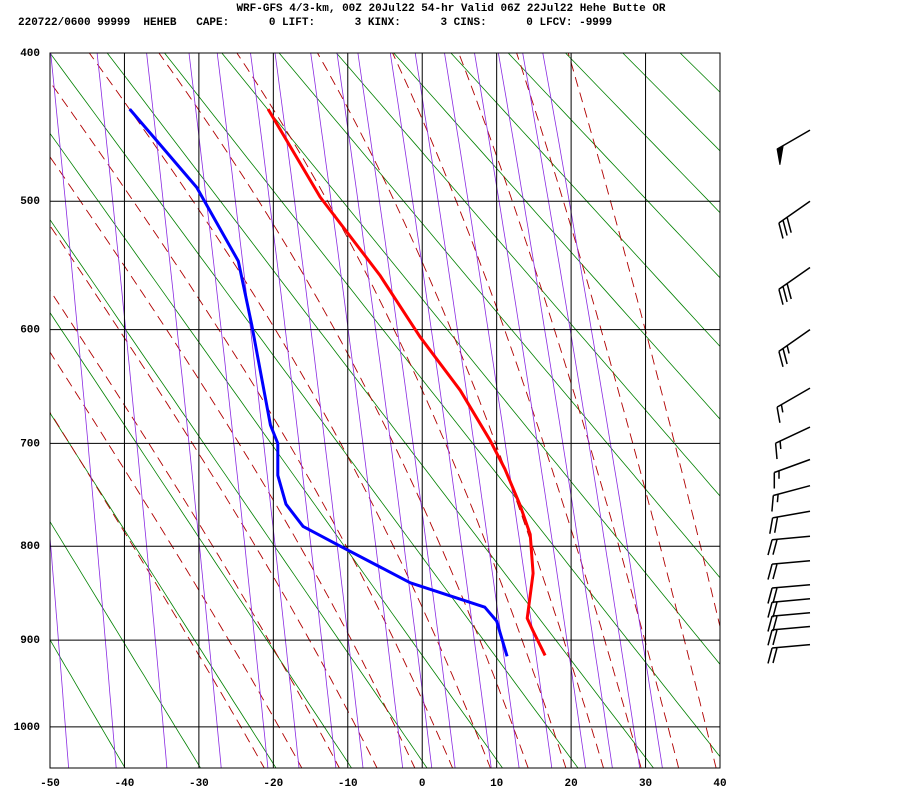 This screenshot has height=800, width=900. I want to click on x-tick-label: -10, so click(348, 784).